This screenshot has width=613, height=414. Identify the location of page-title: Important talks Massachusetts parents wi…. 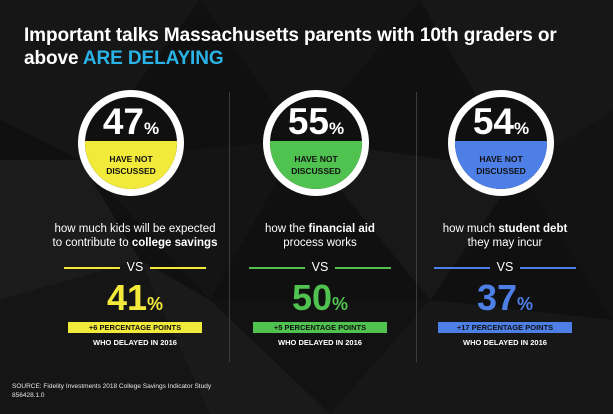
(309, 47).